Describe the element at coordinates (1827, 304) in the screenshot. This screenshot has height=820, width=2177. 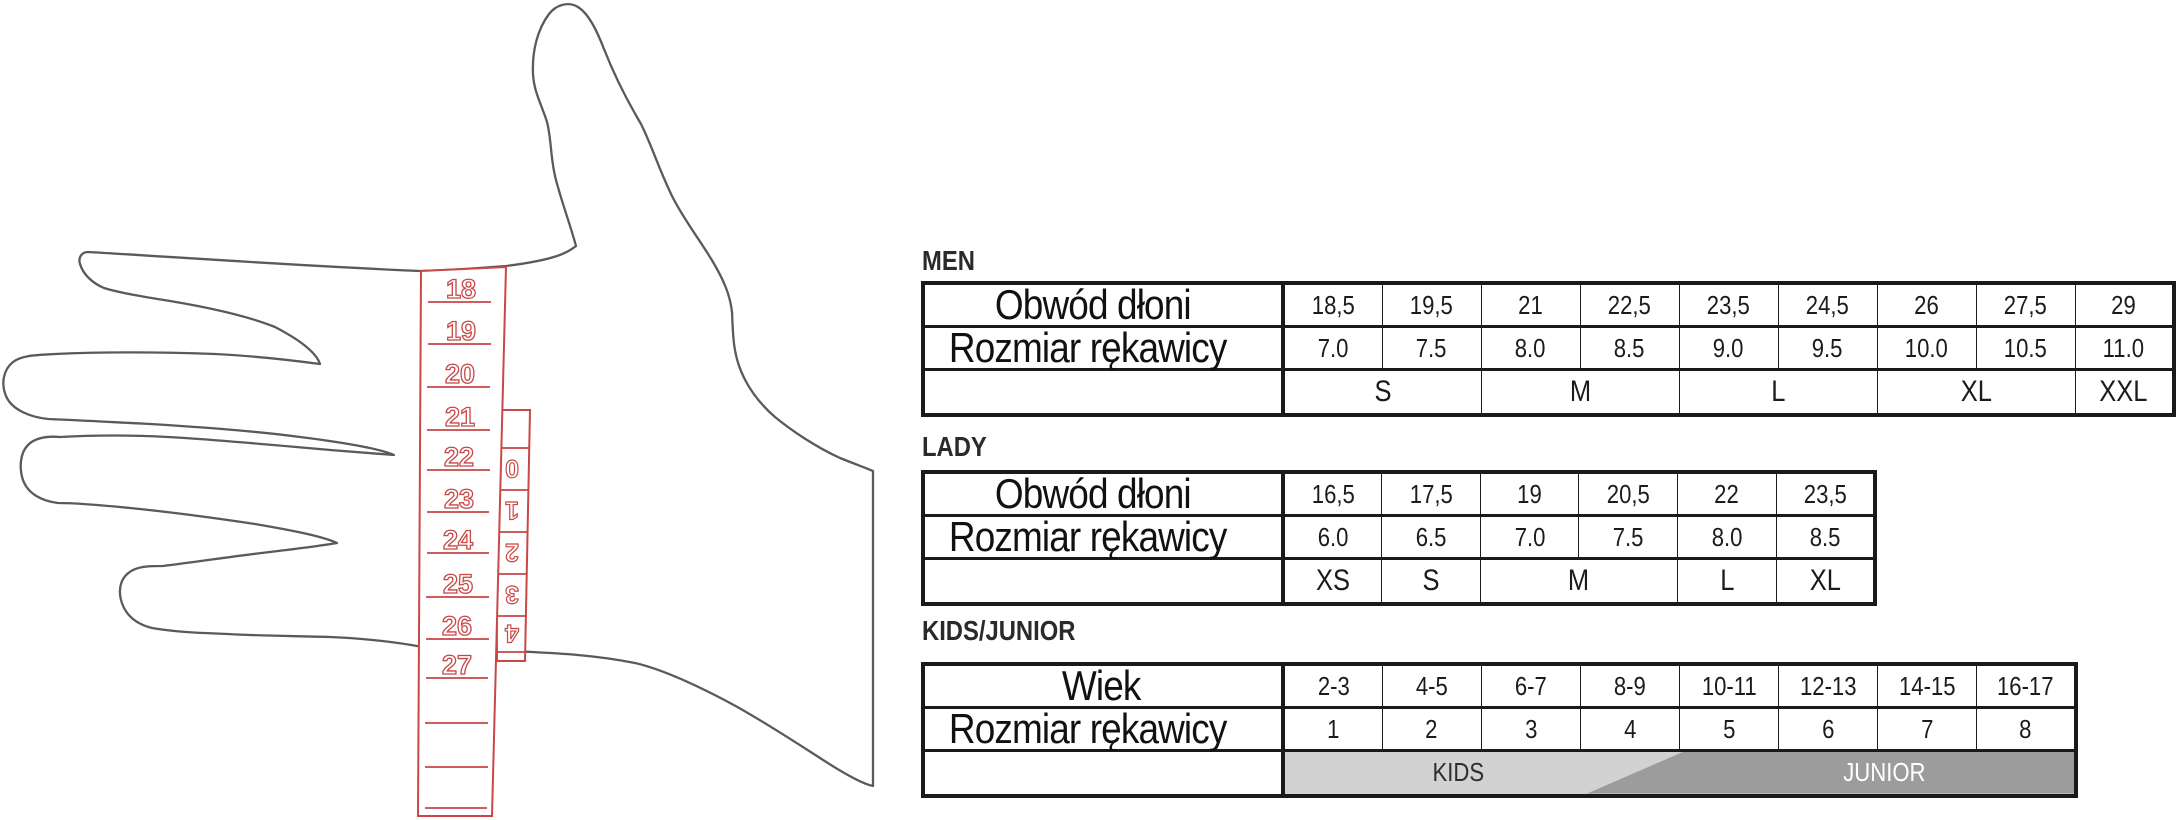
I see `value-cell: 24,5` at that location.